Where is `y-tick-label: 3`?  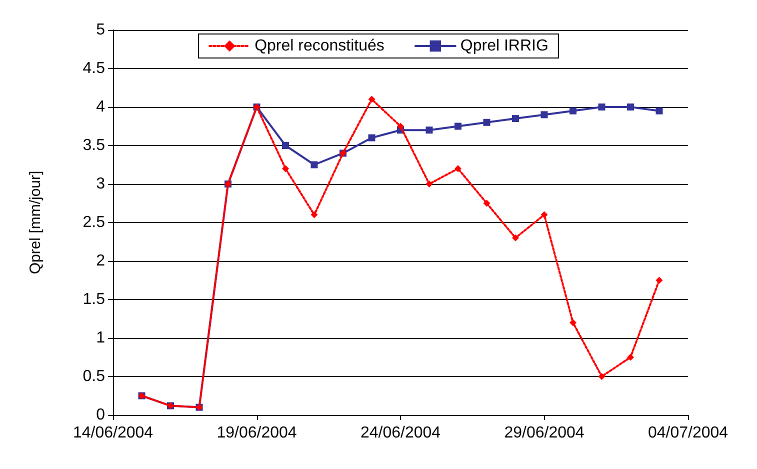
y-tick-label: 3 is located at coordinates (101, 184).